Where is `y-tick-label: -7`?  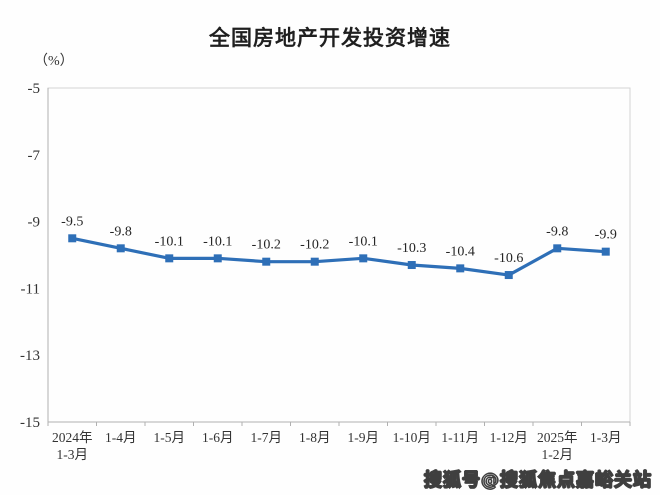 y-tick-label: -7 is located at coordinates (34, 156).